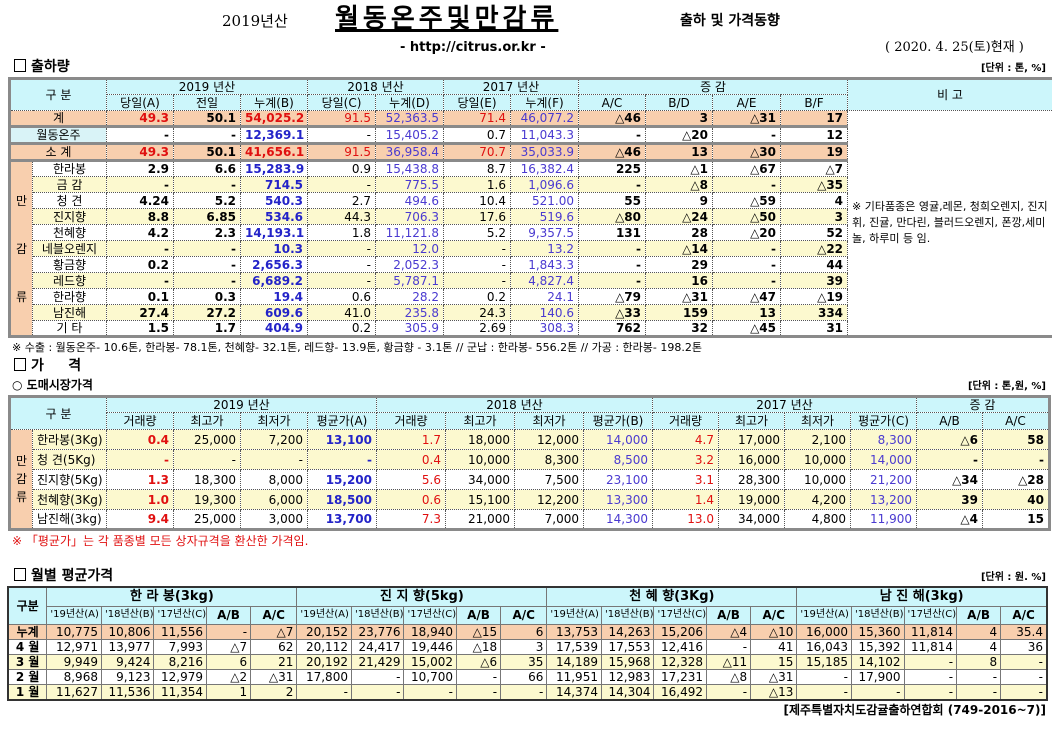  I want to click on data-cell: △47, so click(746, 296).